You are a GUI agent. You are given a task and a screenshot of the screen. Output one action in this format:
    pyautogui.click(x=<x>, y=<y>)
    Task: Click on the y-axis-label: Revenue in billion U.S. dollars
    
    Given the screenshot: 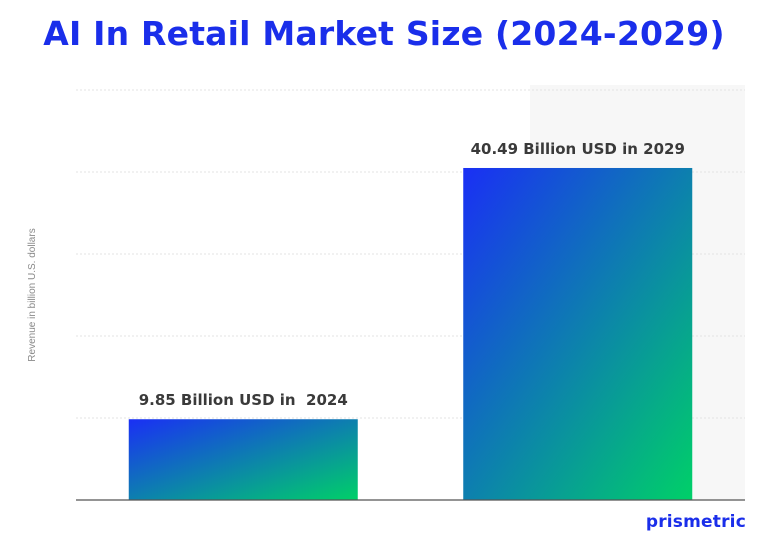 What is the action you would take?
    pyautogui.click(x=32, y=294)
    